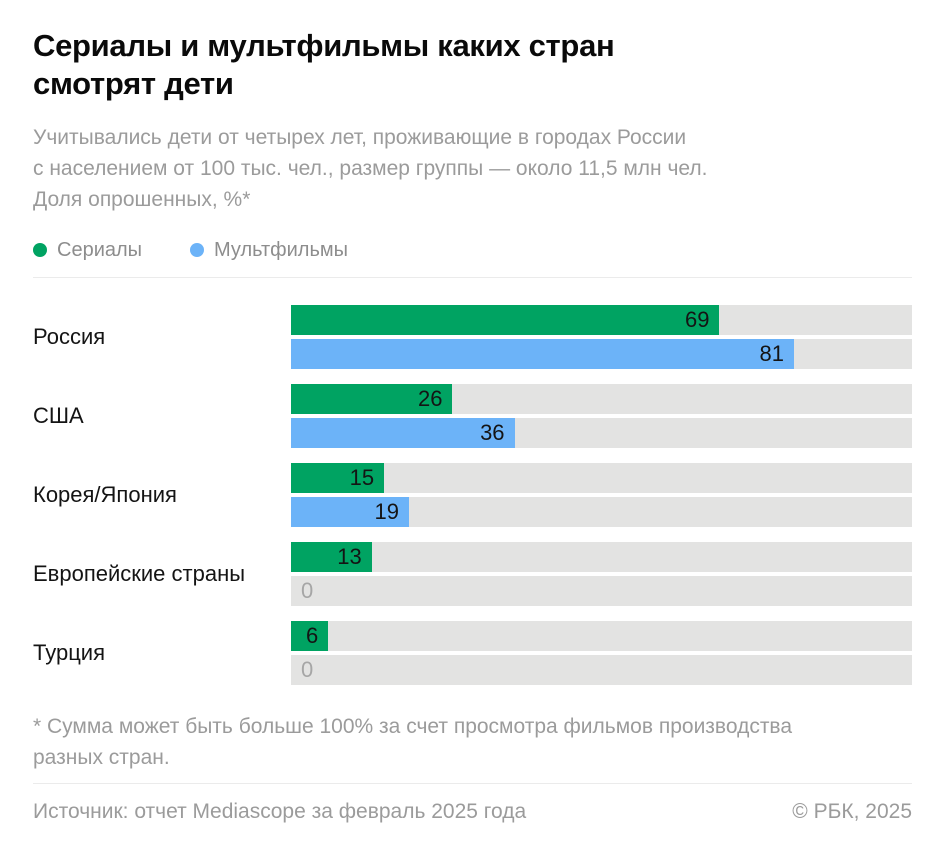 This screenshot has width=945, height=853. I want to click on chart-row: Россия 69 81, so click(472, 337).